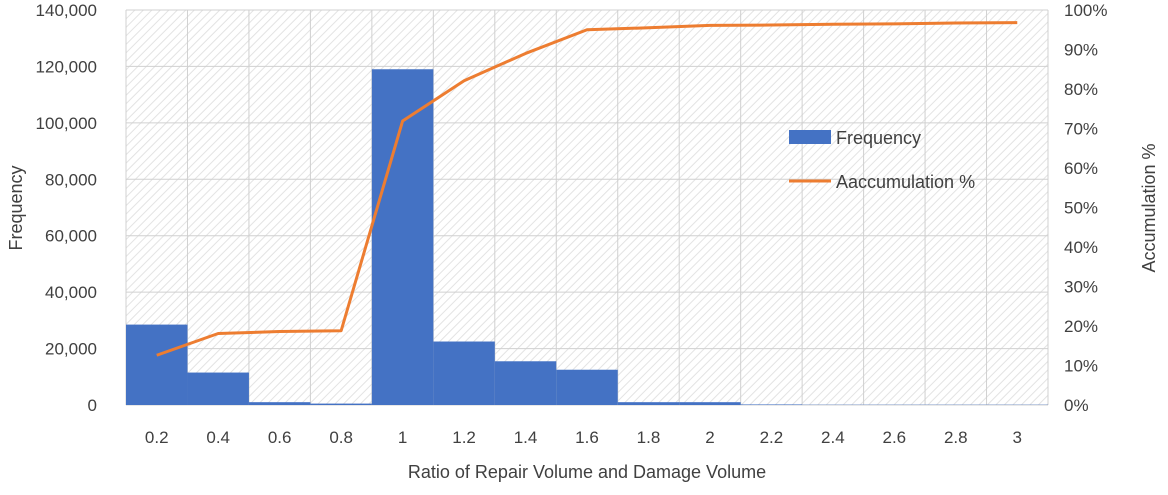 Image resolution: width=1168 pixels, height=495 pixels. I want to click on y2-tick-label: 0%, so click(1076, 405).